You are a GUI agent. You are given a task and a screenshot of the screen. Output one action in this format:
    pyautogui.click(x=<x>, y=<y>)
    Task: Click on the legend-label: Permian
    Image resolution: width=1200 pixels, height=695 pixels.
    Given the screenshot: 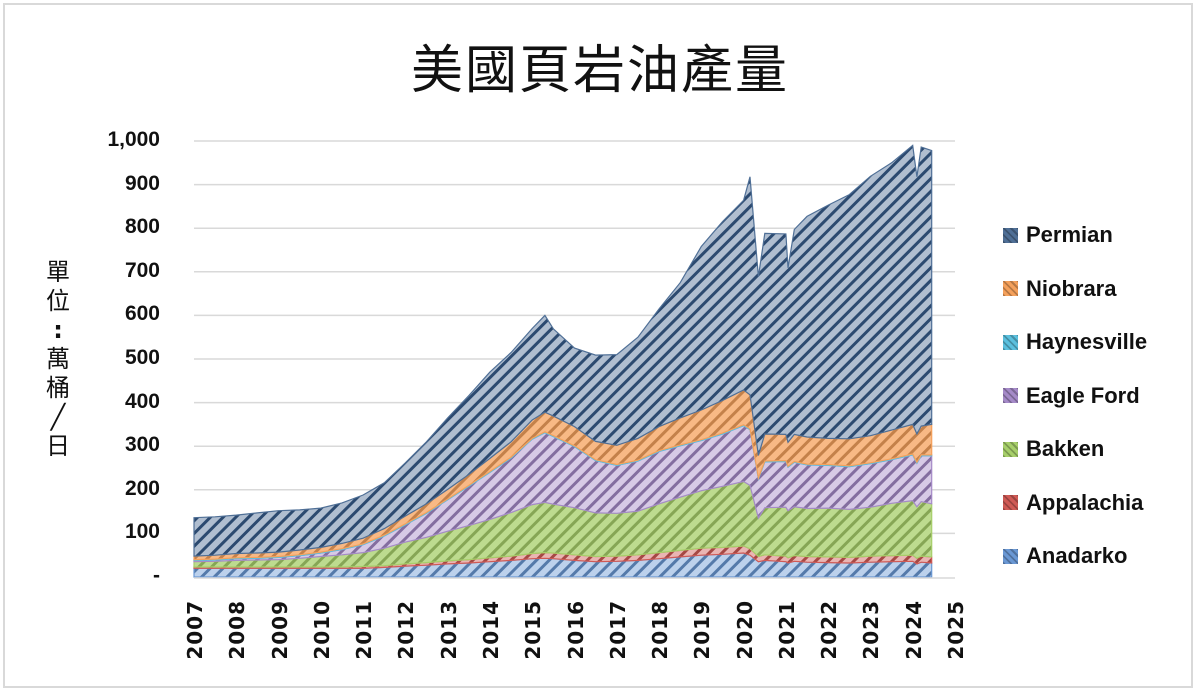 What is the action you would take?
    pyautogui.click(x=1069, y=234)
    